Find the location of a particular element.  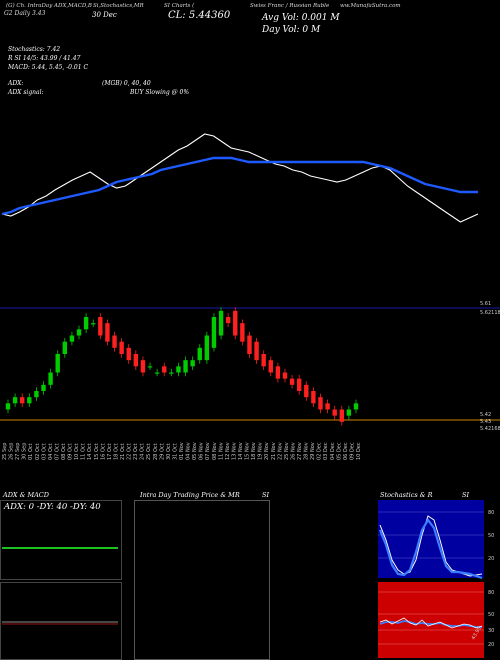

date-tick: 11 Nov is located at coordinates (221, 451).